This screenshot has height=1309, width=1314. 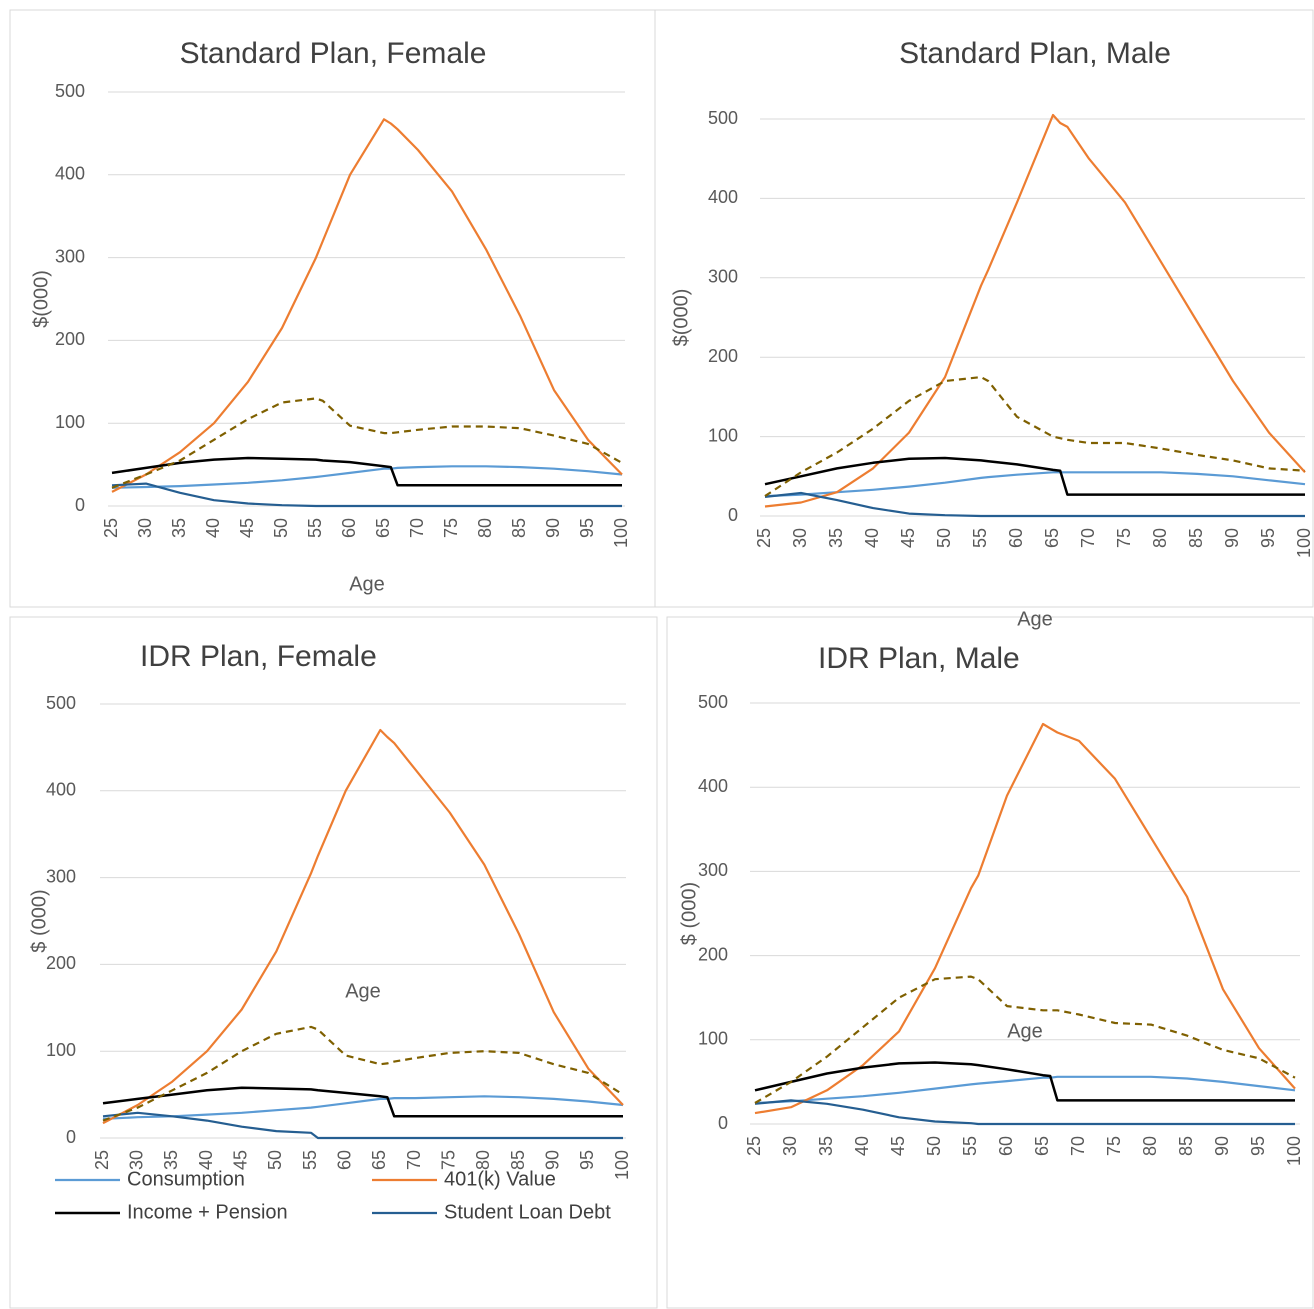 I want to click on legend-label: Consumption, so click(x=186, y=1179).